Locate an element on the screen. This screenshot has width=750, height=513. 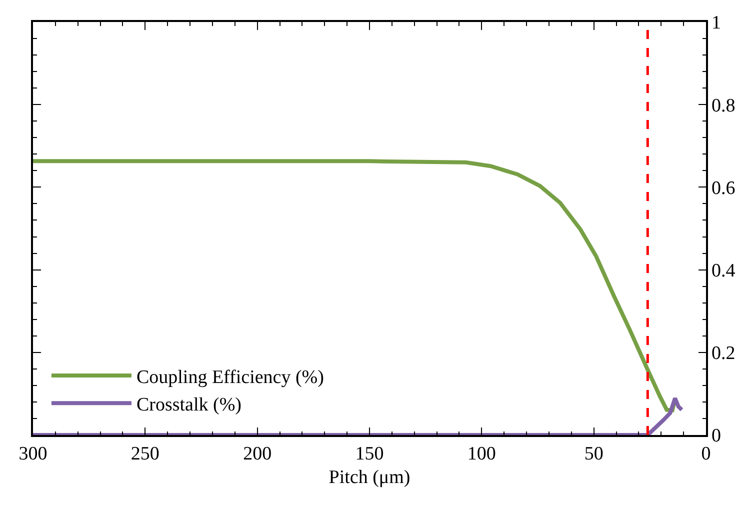
x-tick-label: 100 is located at coordinates (481, 454).